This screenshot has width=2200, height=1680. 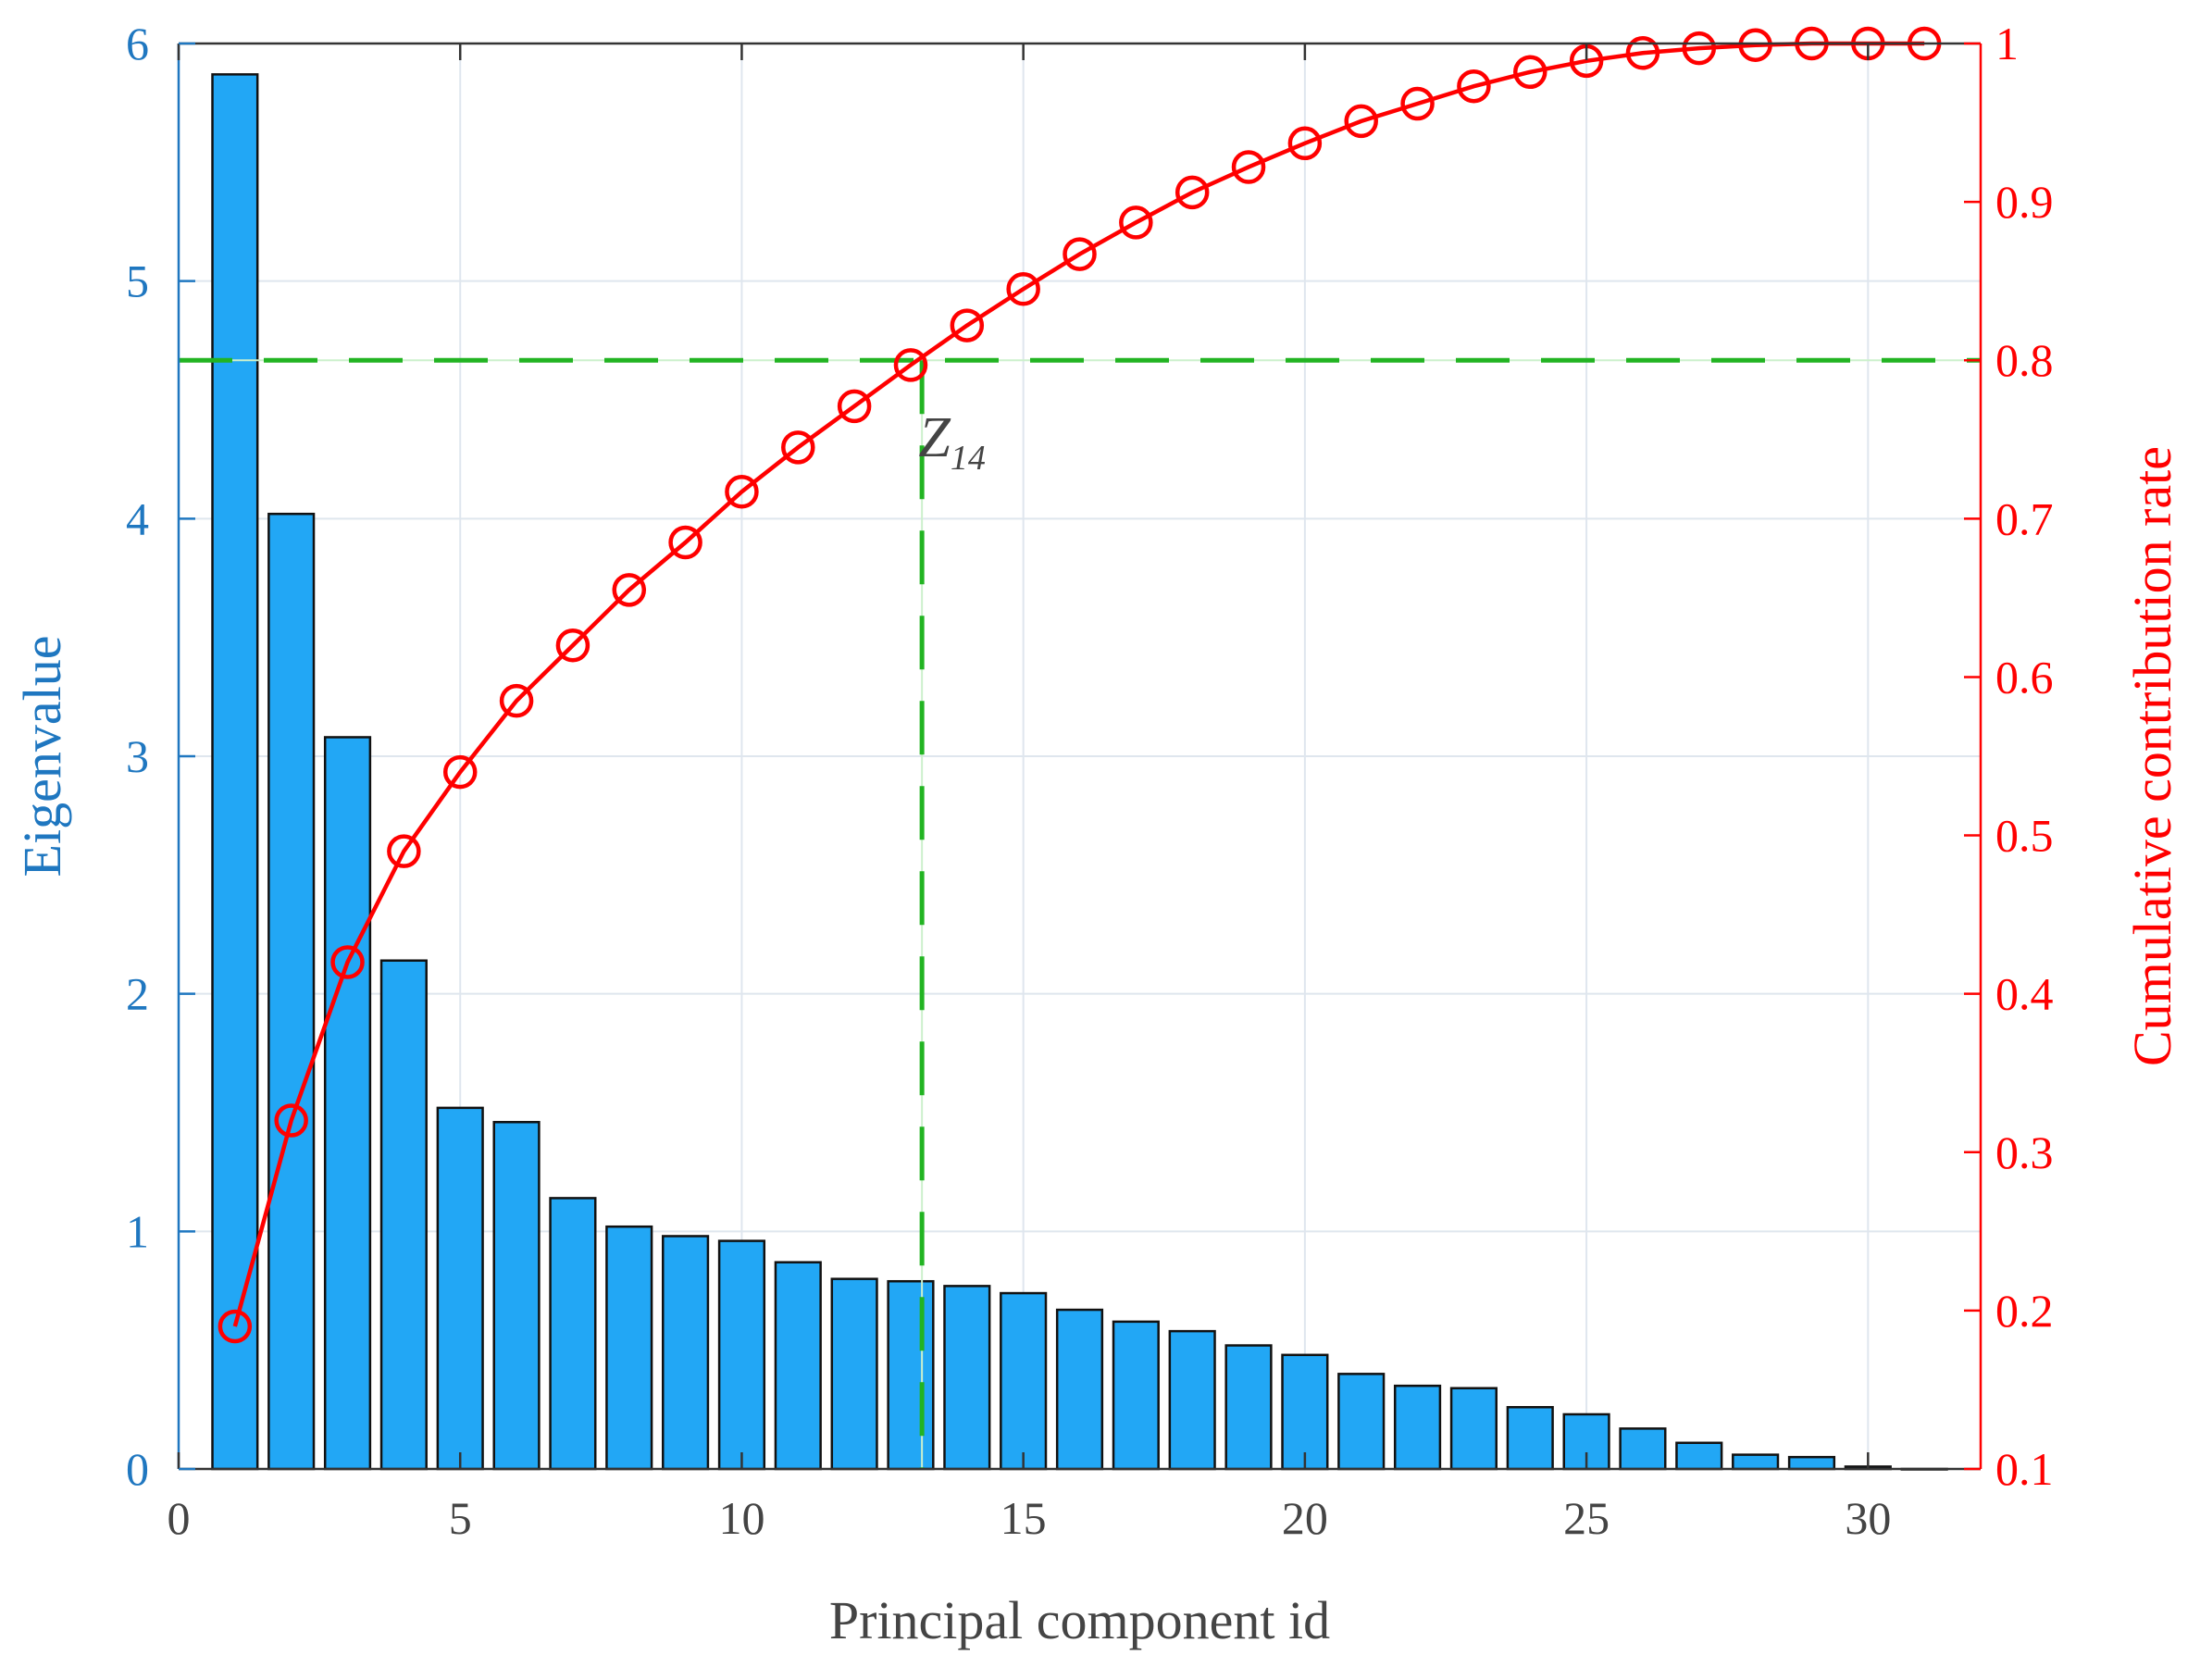 What do you see at coordinates (42, 756) in the screenshot?
I see `y-axis-left-title: Eigenvalue` at bounding box center [42, 756].